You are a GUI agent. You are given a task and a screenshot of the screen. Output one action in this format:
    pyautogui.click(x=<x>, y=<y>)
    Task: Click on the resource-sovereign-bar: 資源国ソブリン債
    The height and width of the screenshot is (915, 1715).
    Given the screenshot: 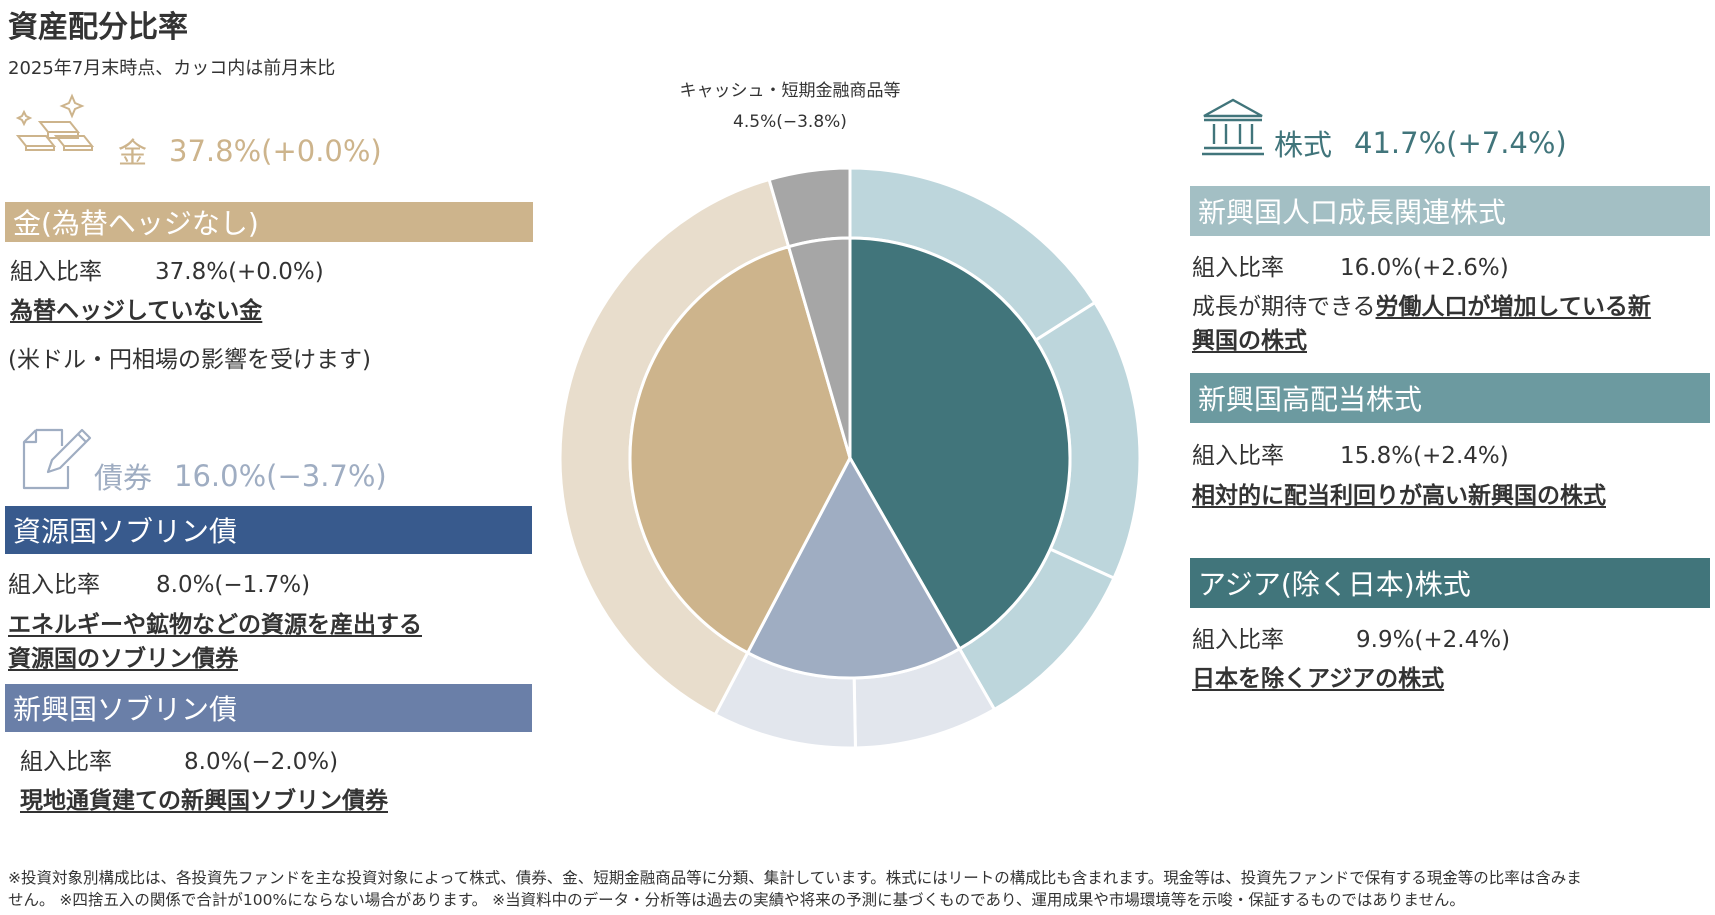 What is the action you would take?
    pyautogui.click(x=268, y=530)
    